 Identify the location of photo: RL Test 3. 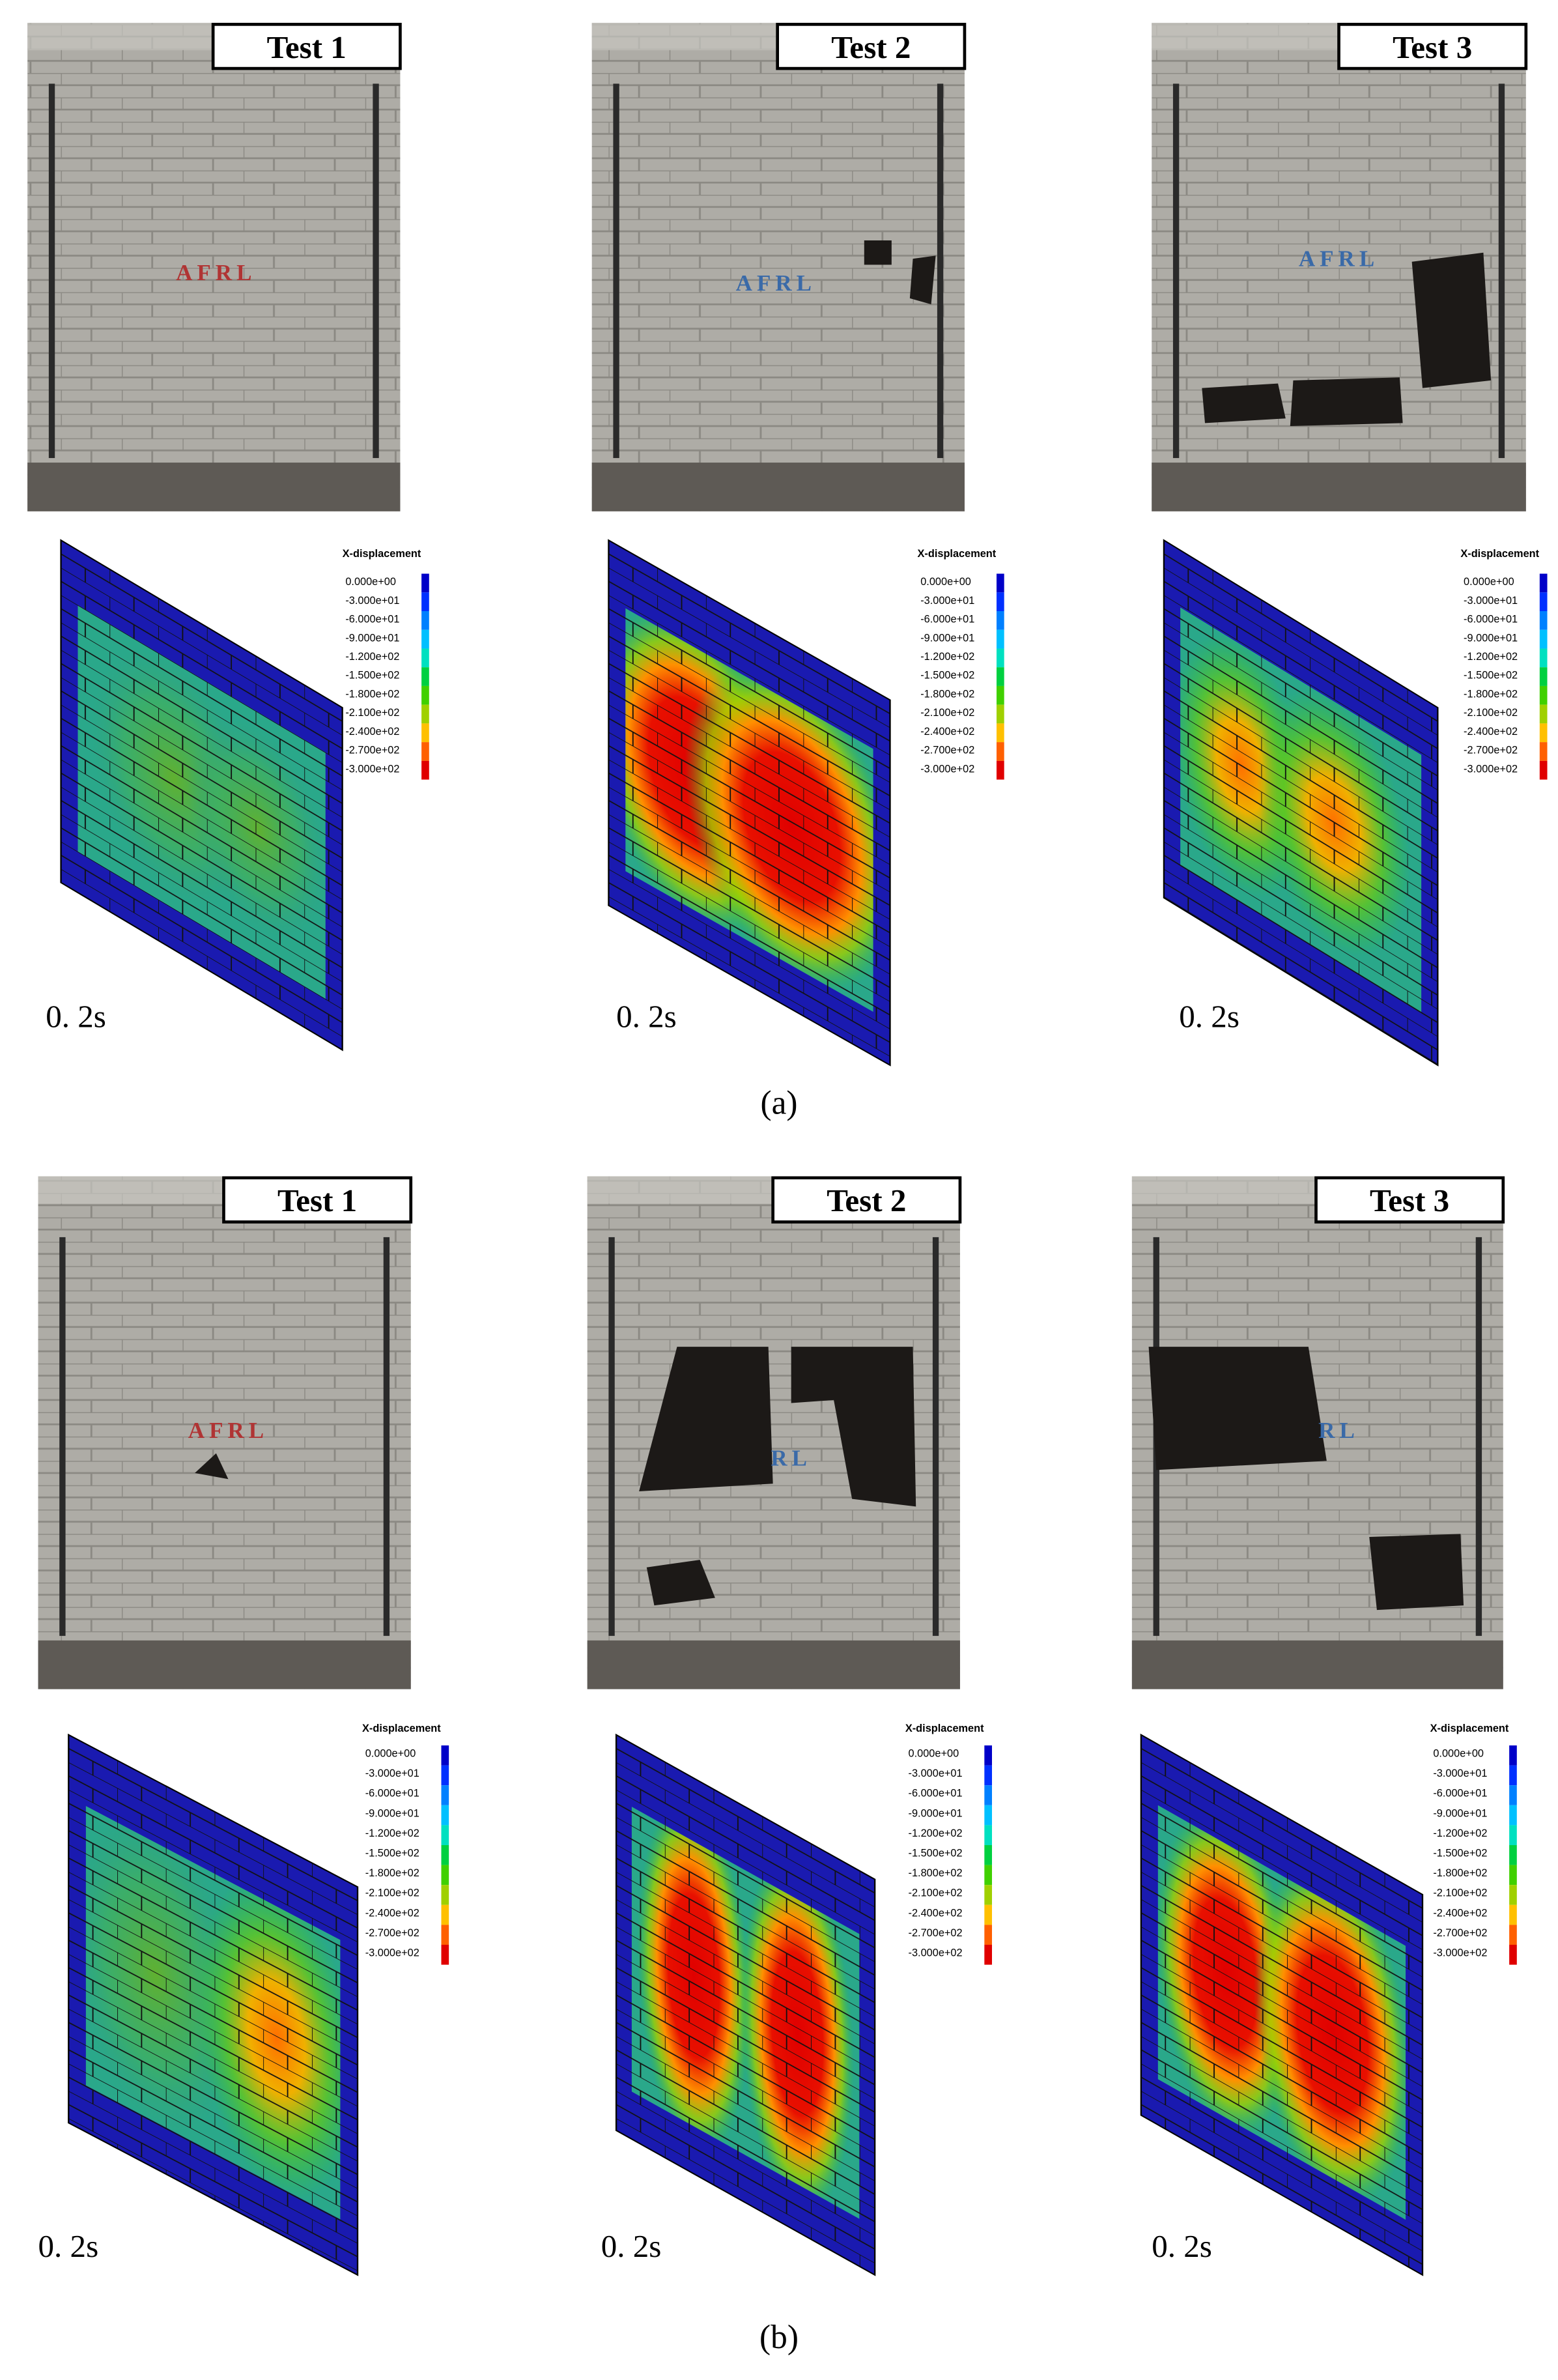
(1318, 1432).